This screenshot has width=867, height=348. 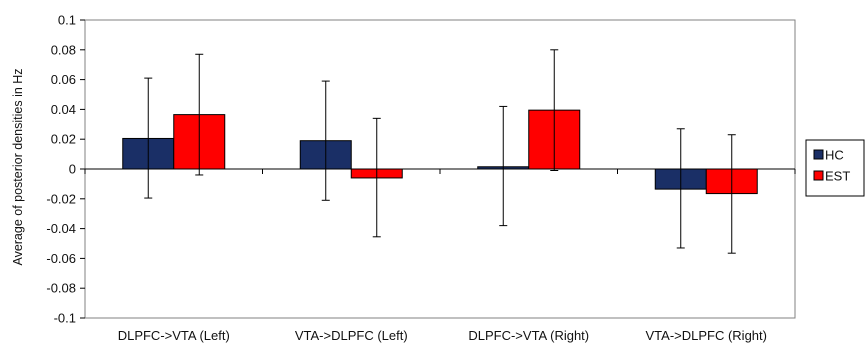 What do you see at coordinates (65, 318) in the screenshot?
I see `y-tick-label: -0.1` at bounding box center [65, 318].